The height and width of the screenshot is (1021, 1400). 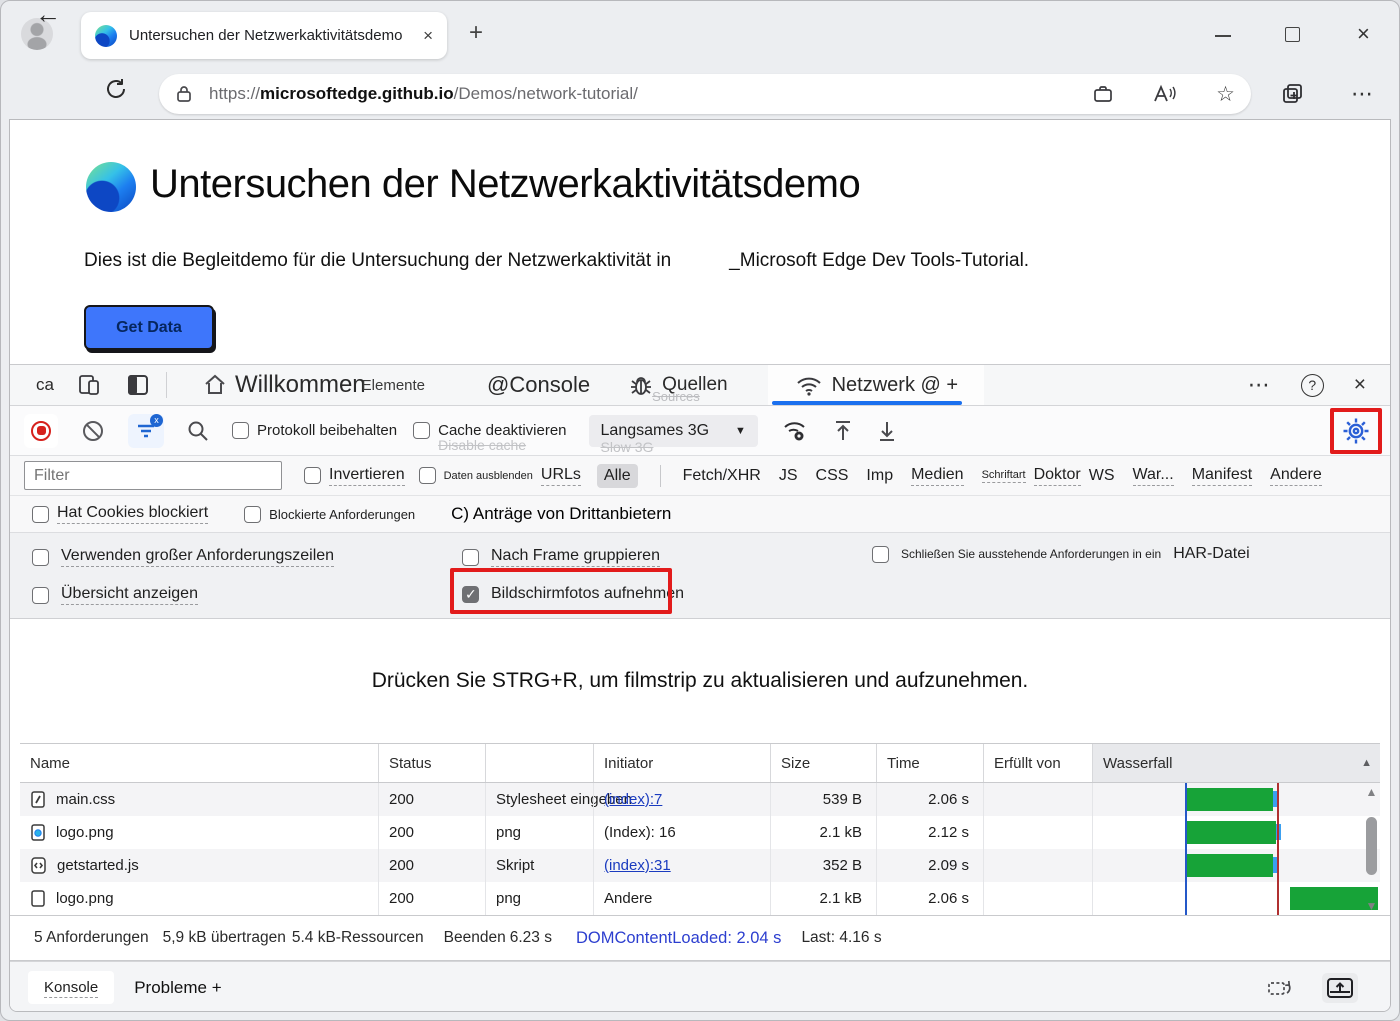 I want to click on invert-checkbox, so click(x=312, y=475).